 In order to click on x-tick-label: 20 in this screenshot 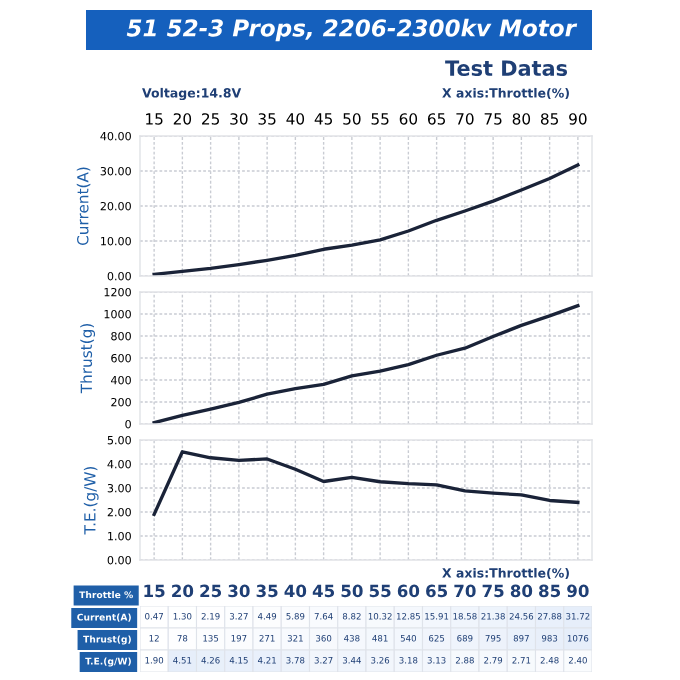, I will do `click(183, 591)`.